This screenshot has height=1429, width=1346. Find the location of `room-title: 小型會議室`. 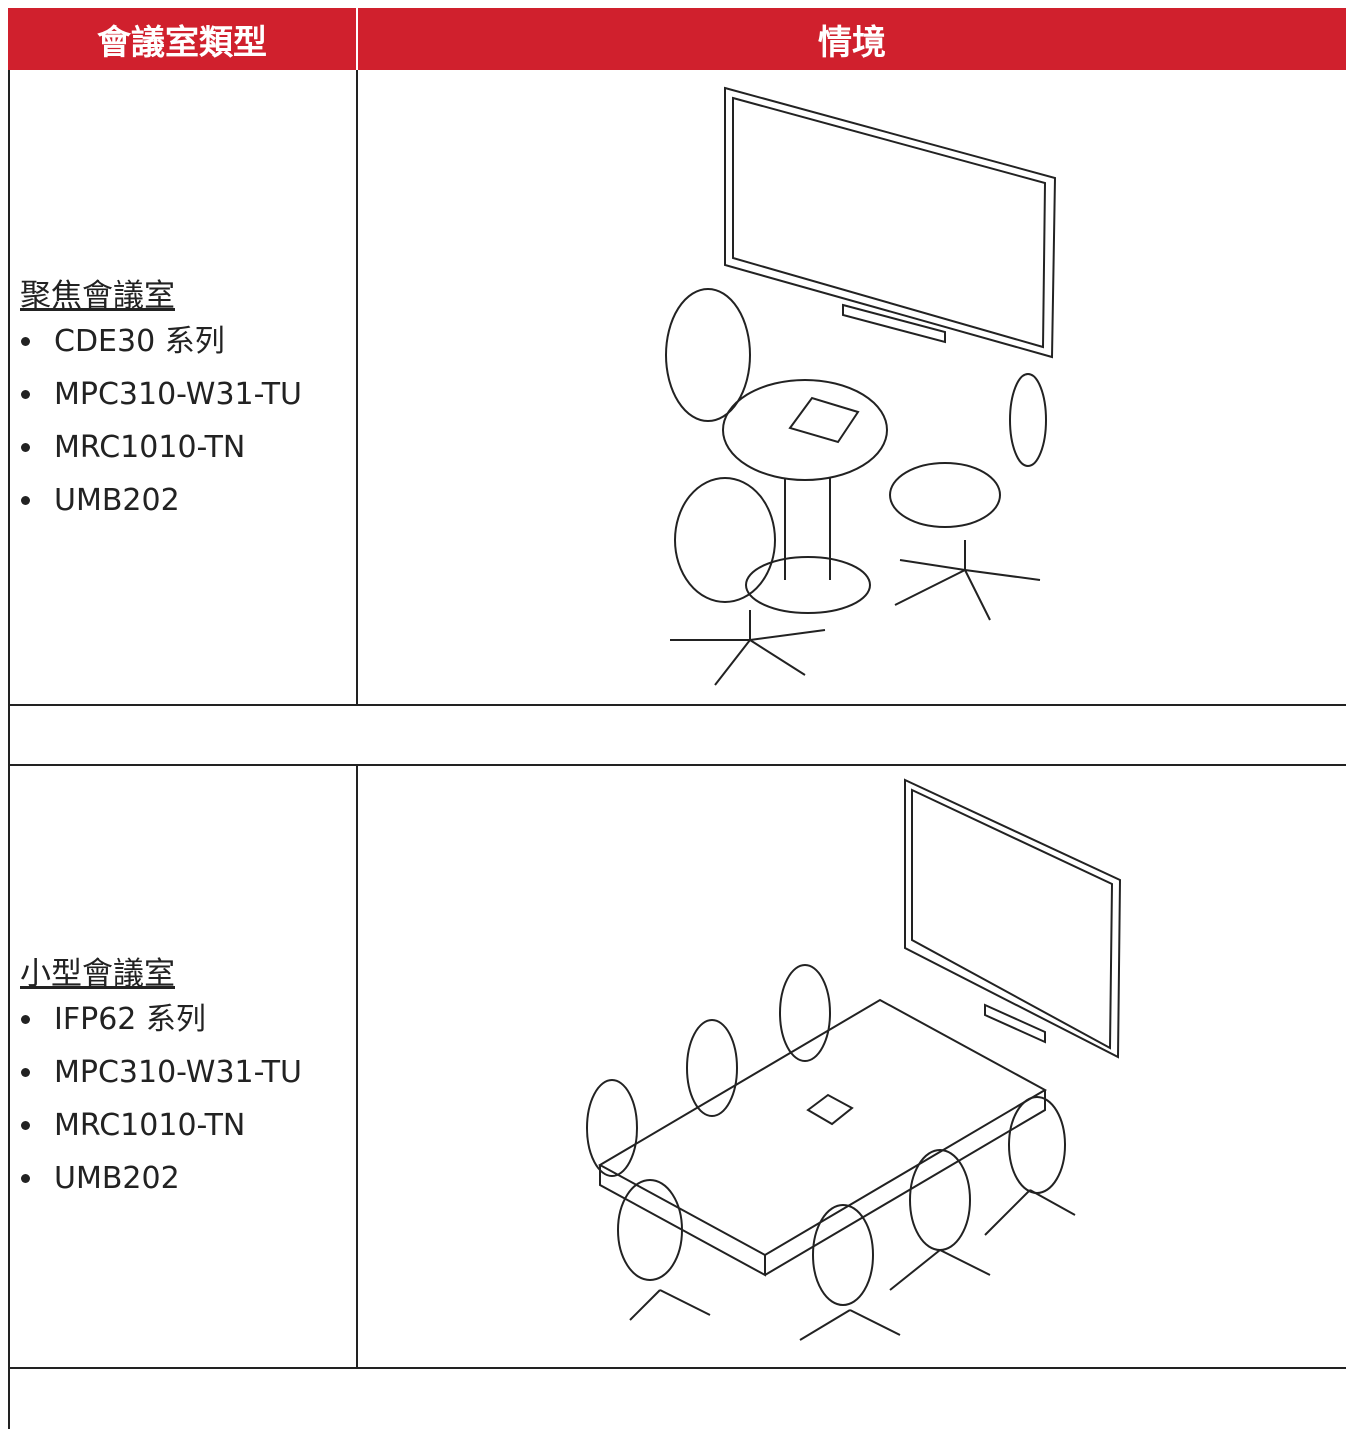

room-title: 小型會議室 is located at coordinates (97, 974).